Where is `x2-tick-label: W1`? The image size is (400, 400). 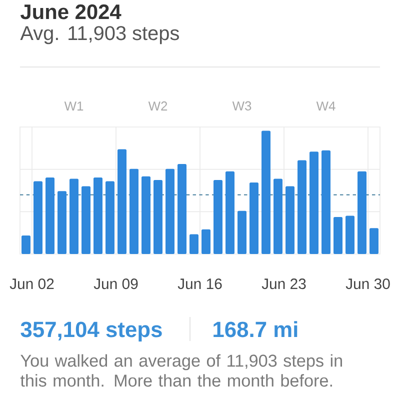
x2-tick-label: W1 is located at coordinates (74, 106).